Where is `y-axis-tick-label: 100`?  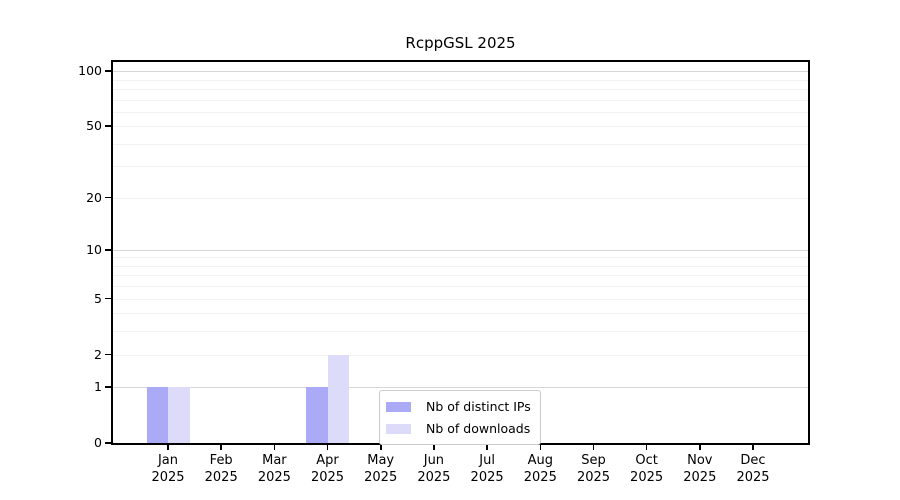 y-axis-tick-label: 100 is located at coordinates (90, 70).